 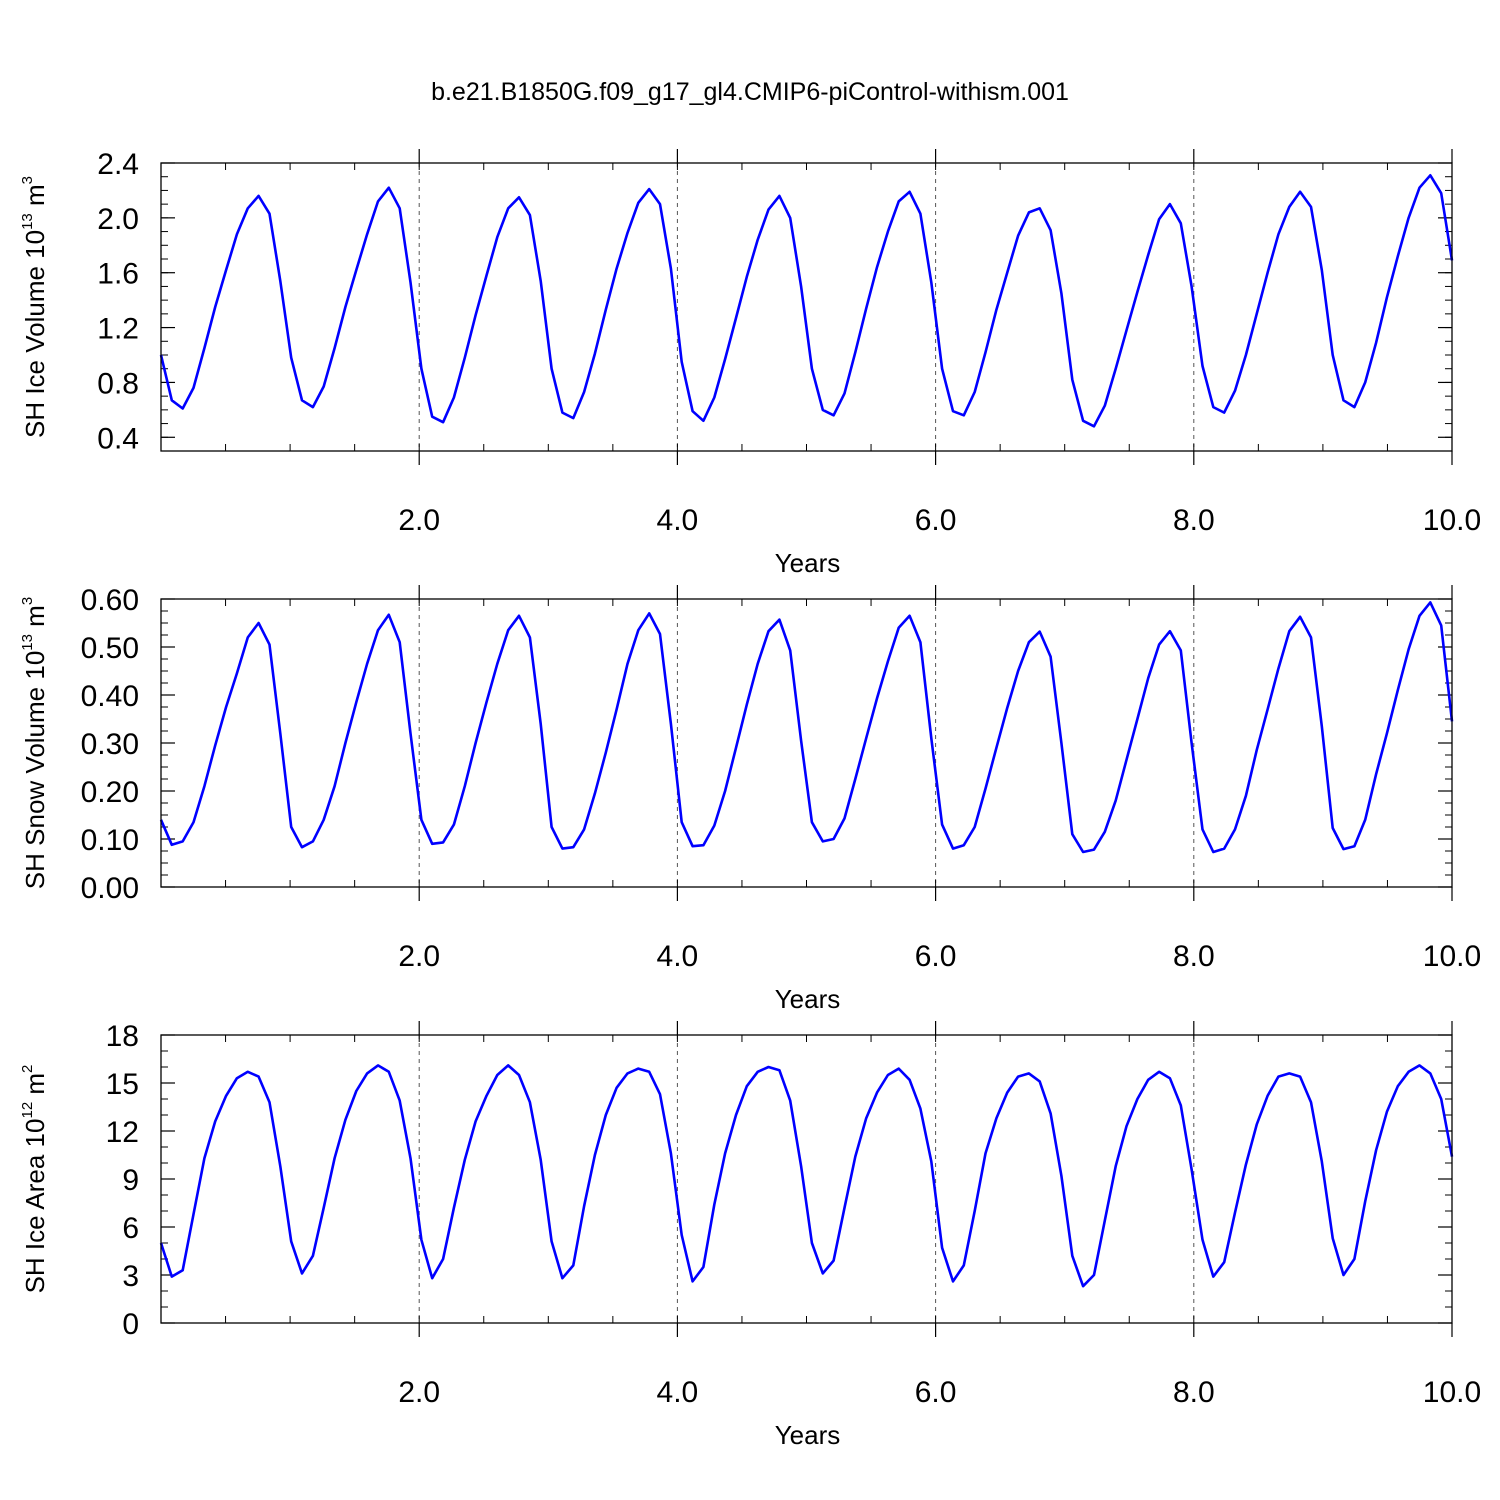 I want to click on y-tick-label: 2.0, so click(x=118, y=219).